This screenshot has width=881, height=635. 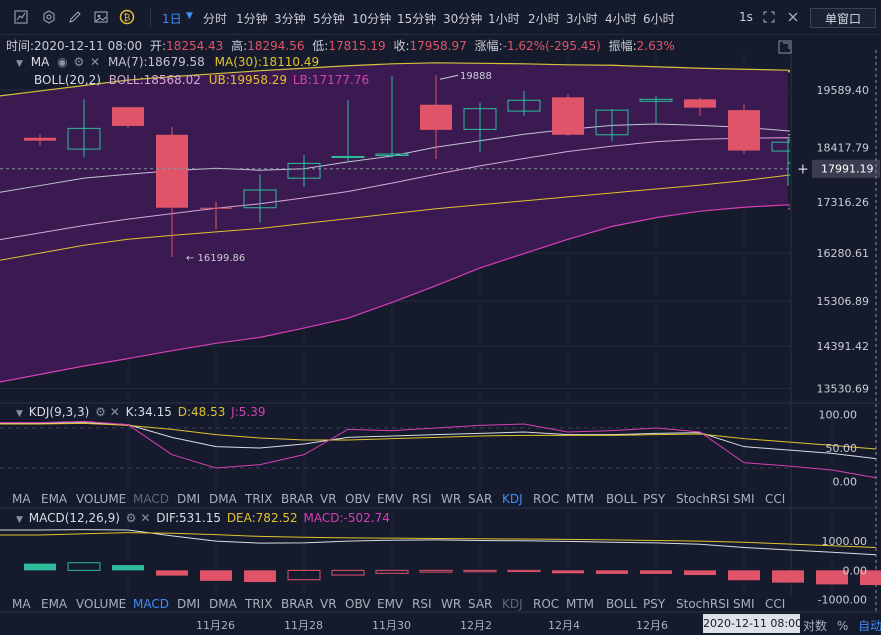 What do you see at coordinates (838, 415) in the screenshot?
I see `kdj-y-tick: 100.00` at bounding box center [838, 415].